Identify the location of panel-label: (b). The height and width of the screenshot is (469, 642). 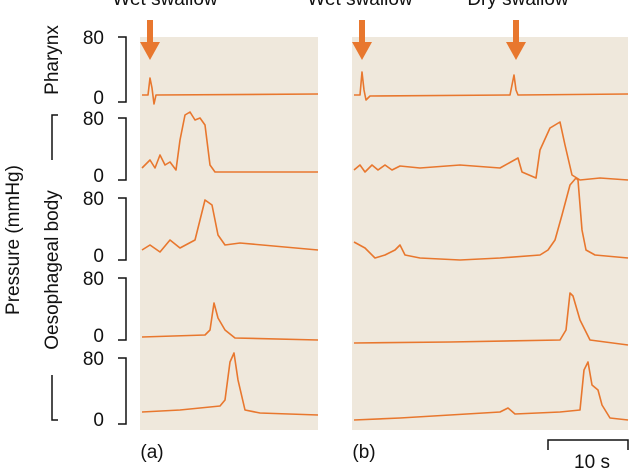
(363, 452).